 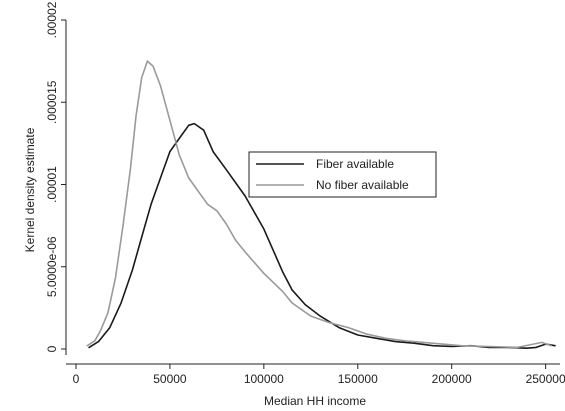 I want to click on legend-box, so click(x=342, y=174).